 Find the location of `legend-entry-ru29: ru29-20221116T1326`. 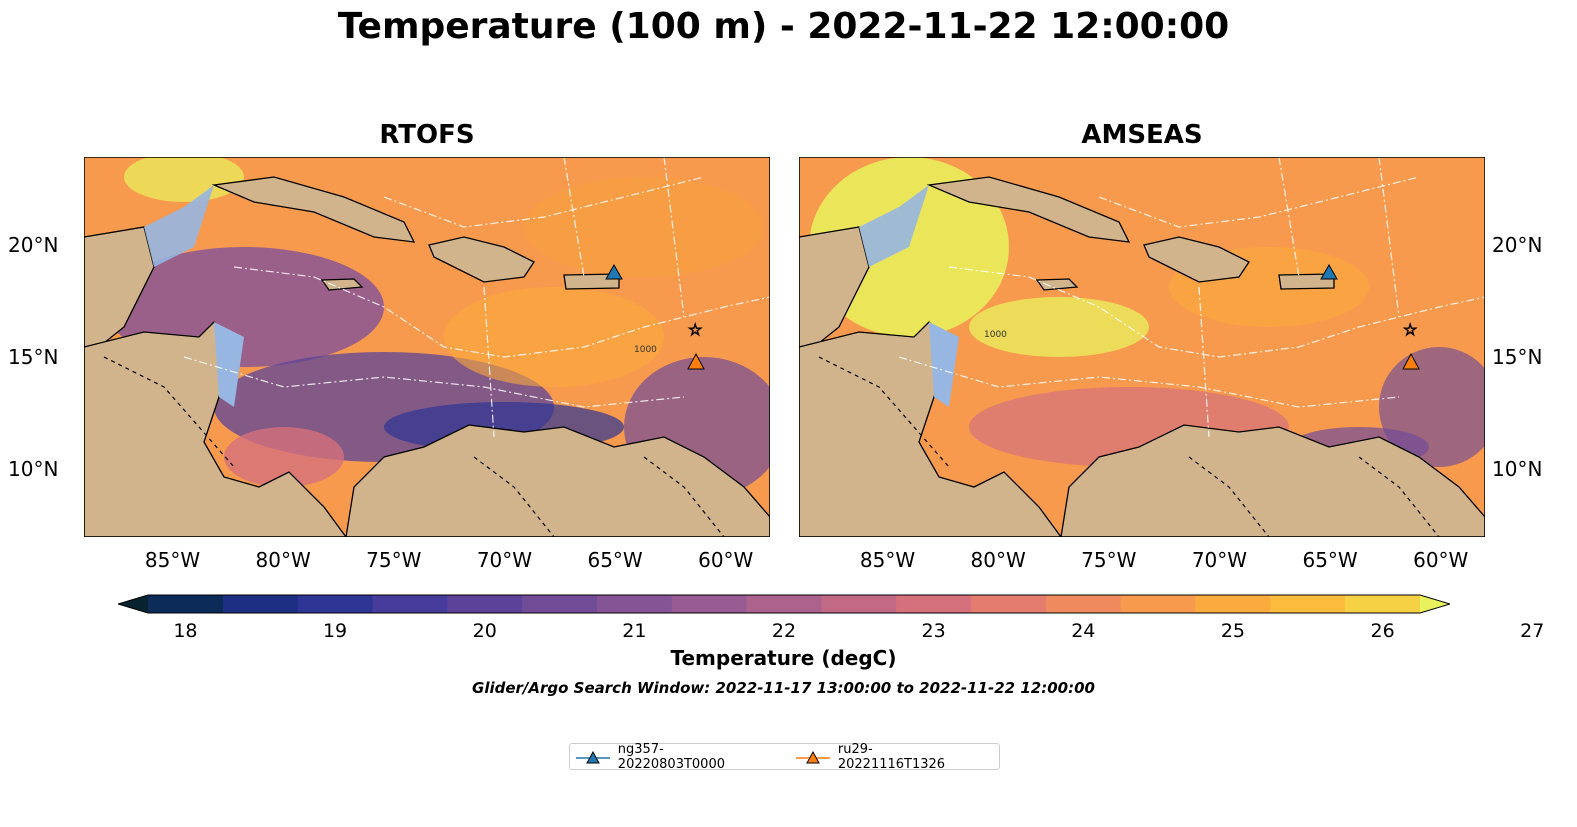

legend-entry-ru29: ru29-20221116T1326 is located at coordinates (887, 757).